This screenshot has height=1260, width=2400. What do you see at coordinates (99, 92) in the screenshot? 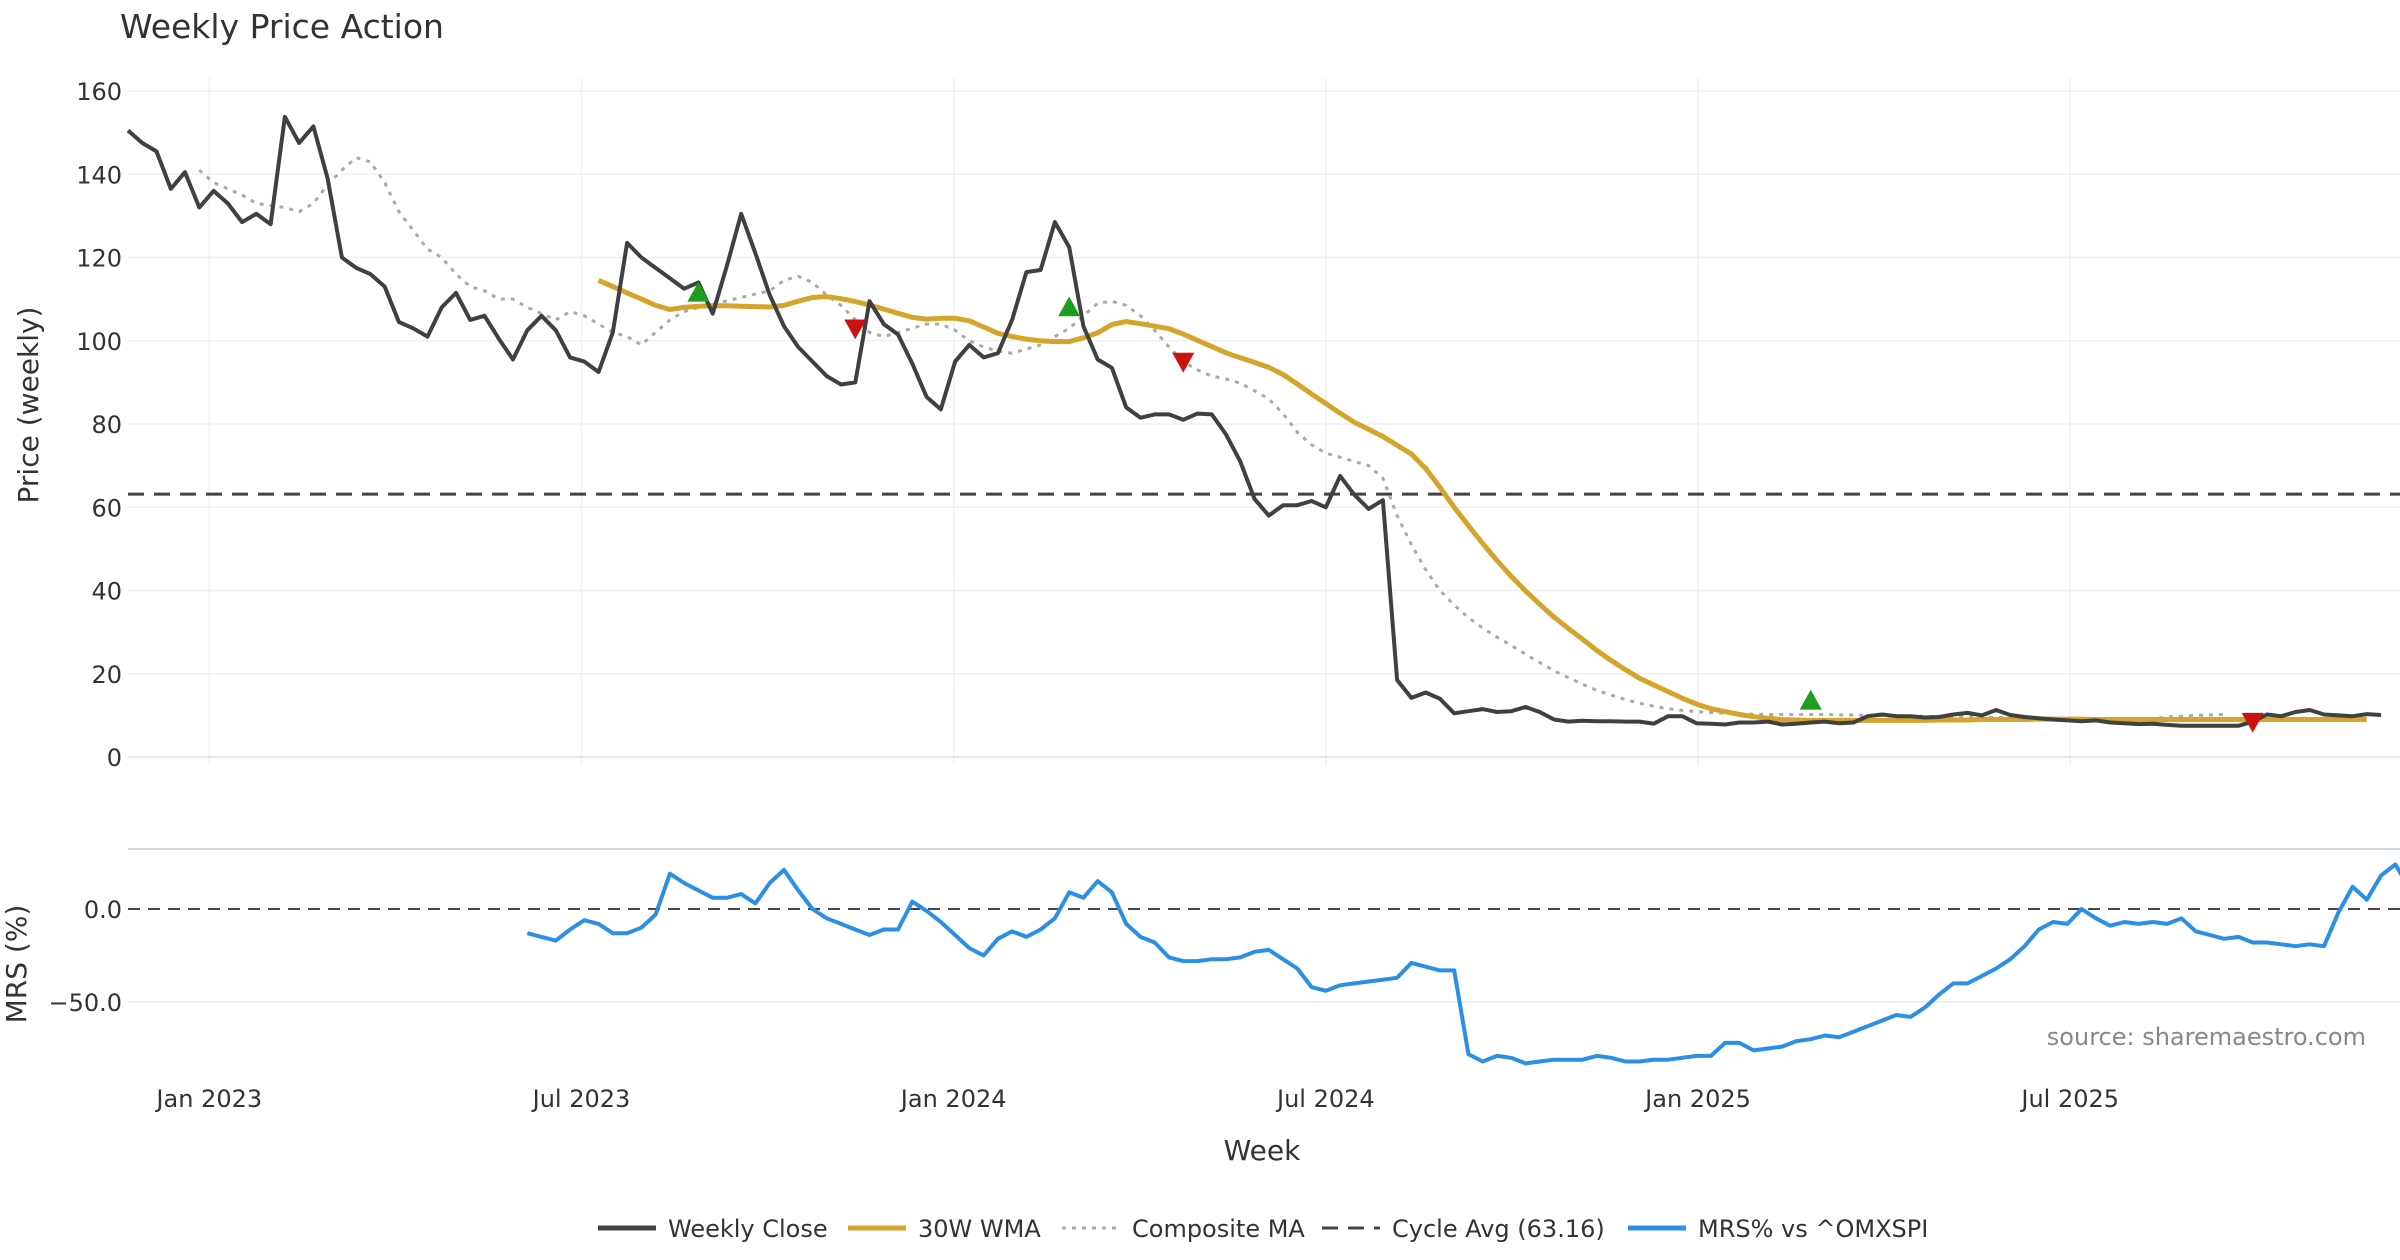
I see `price-y-tick-label: 160` at bounding box center [99, 92].